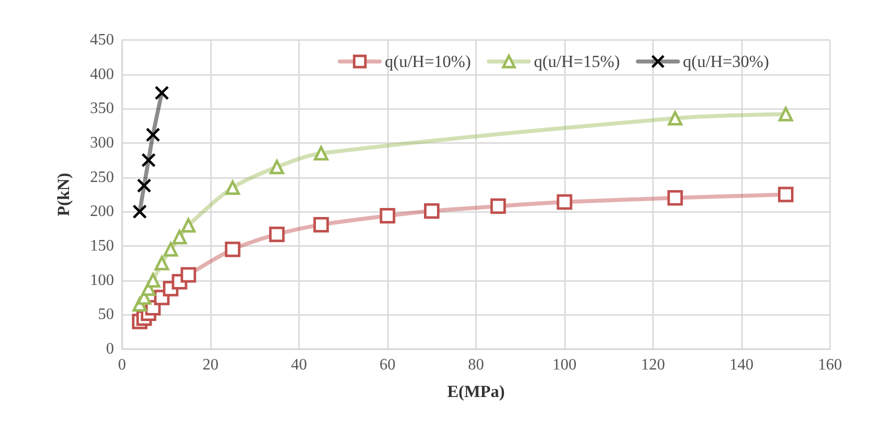  What do you see at coordinates (102, 109) in the screenshot?
I see `y-tick-label: 350` at bounding box center [102, 109].